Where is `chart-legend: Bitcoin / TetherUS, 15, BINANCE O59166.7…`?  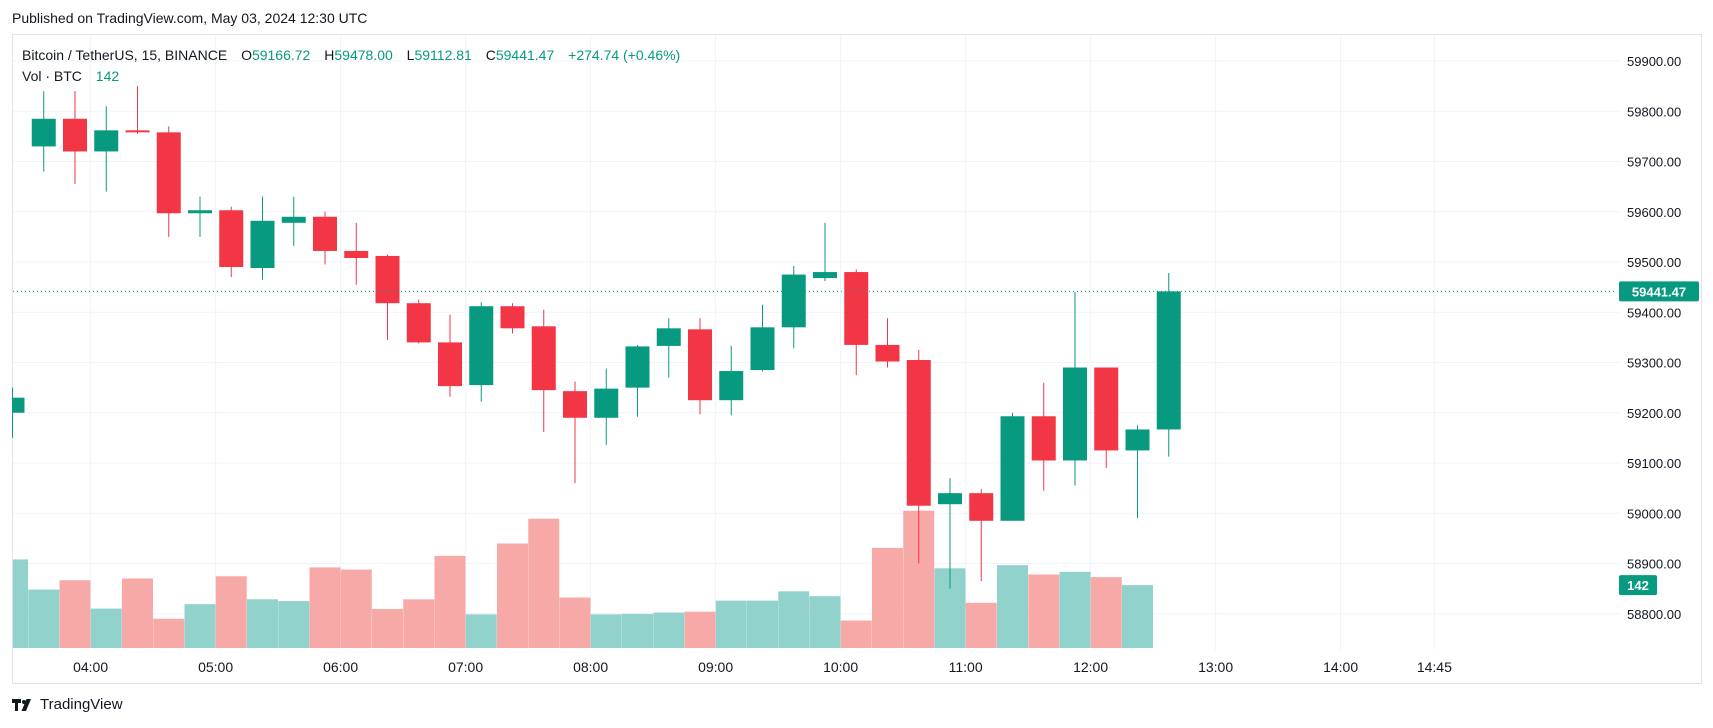
chart-legend: Bitcoin / TetherUS, 15, BINANCE O59166.7… is located at coordinates (351, 66).